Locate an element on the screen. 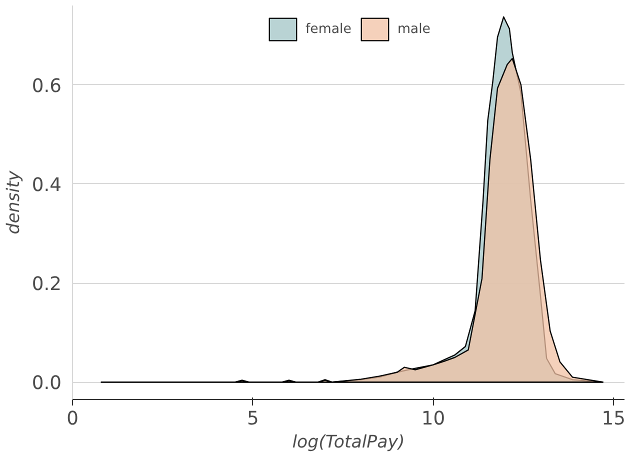 This screenshot has width=634, height=455. x-tick-label: 5 is located at coordinates (252, 419).